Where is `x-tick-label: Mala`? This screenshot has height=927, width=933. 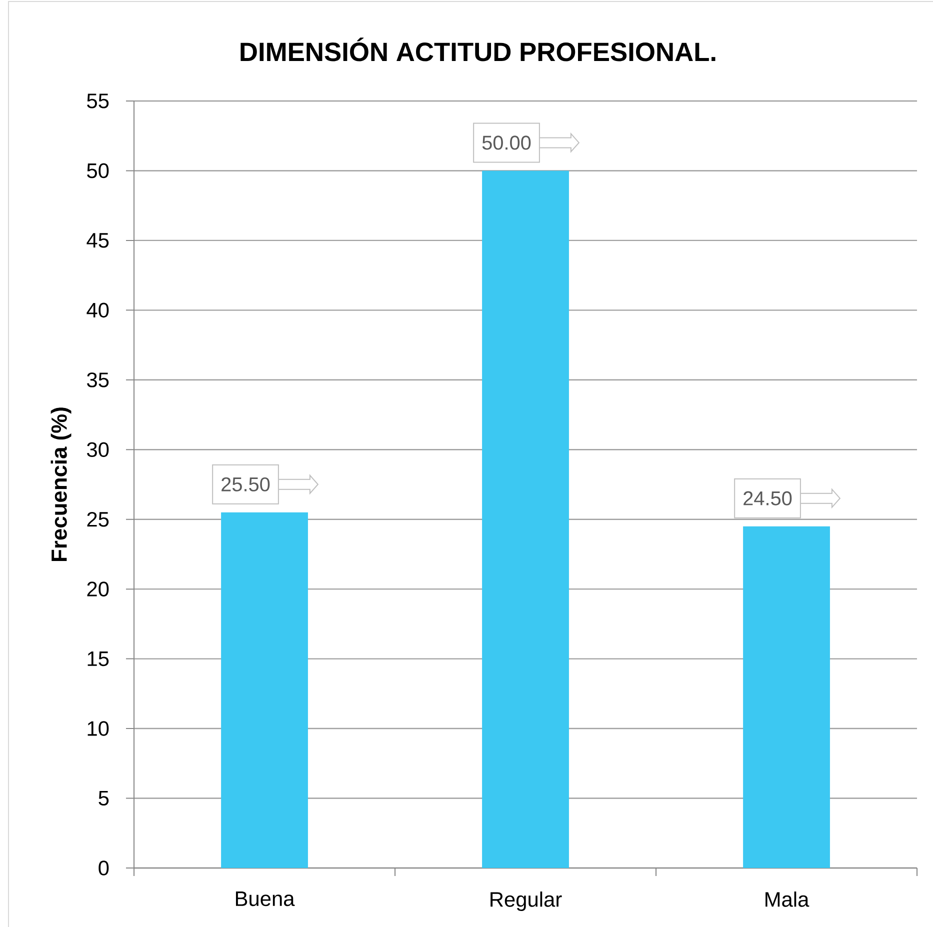
x-tick-label: Mala is located at coordinates (788, 899).